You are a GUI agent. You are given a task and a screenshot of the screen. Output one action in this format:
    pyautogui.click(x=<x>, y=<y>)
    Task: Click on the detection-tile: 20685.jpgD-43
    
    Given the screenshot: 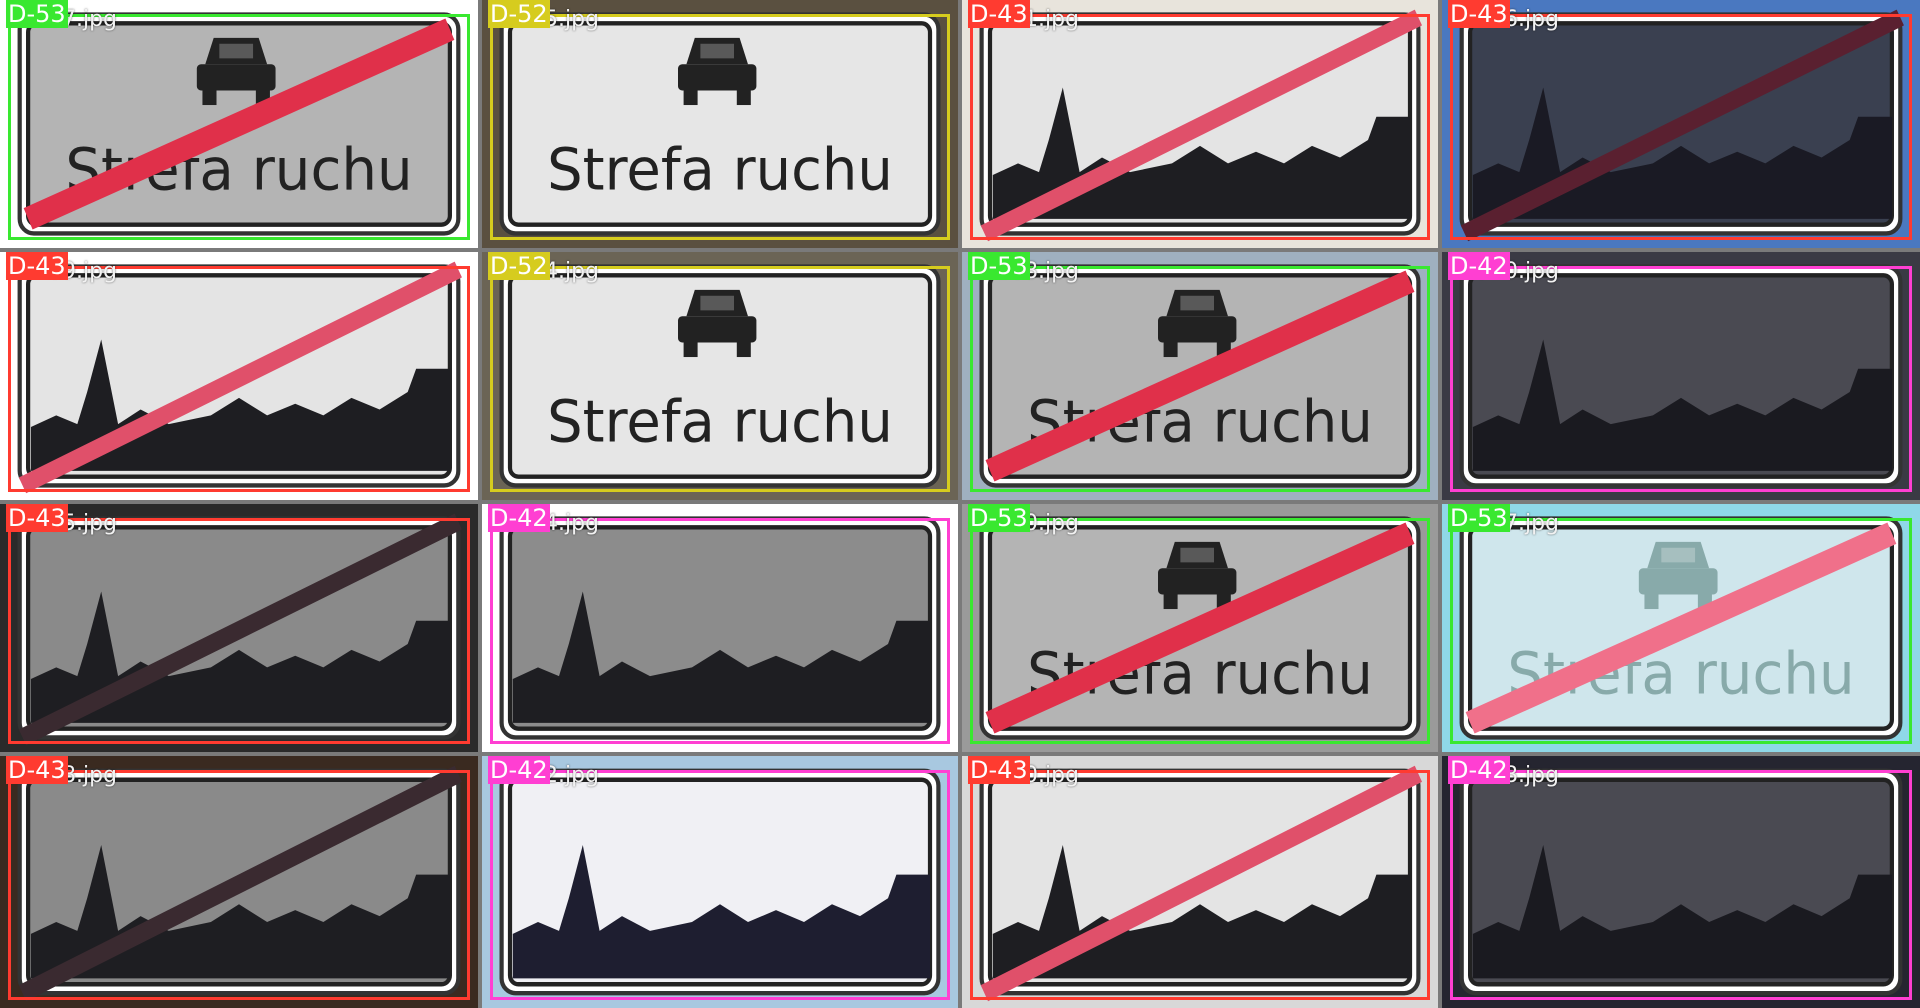 What is the action you would take?
    pyautogui.click(x=239, y=628)
    